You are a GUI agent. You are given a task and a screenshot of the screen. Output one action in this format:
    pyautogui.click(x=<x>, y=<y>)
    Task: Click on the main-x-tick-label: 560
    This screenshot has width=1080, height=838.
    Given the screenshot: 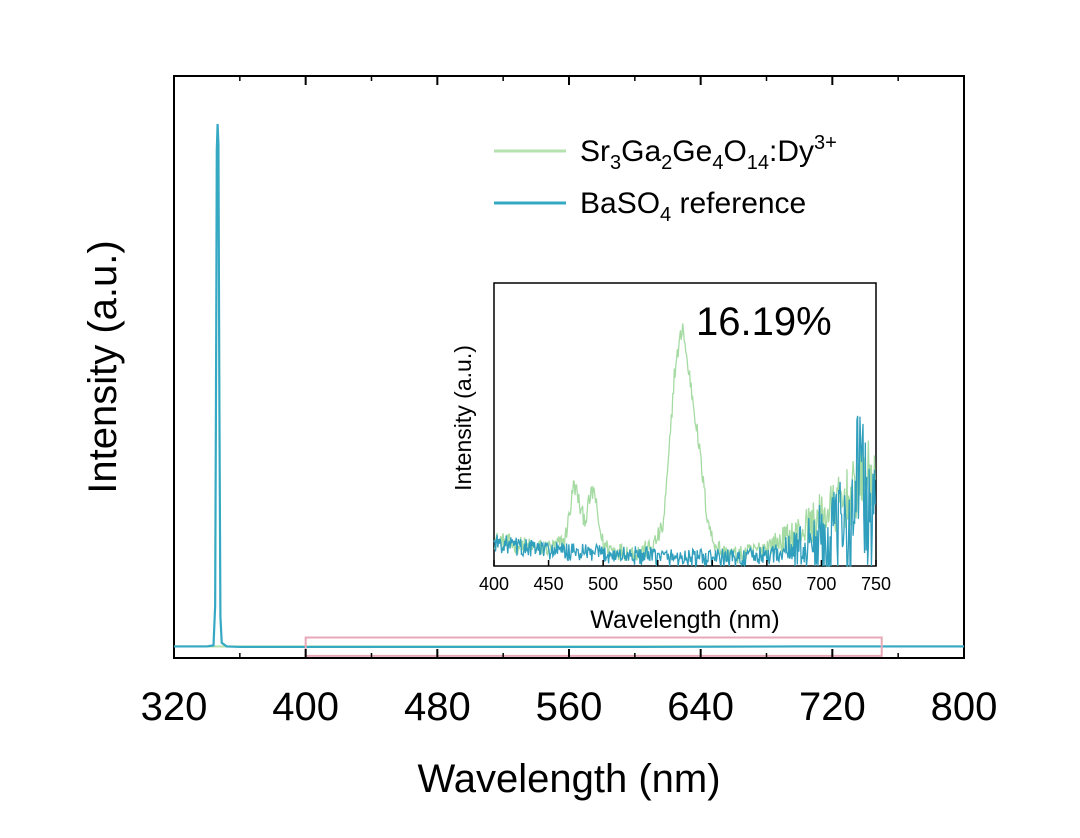 What is the action you would take?
    pyautogui.click(x=569, y=707)
    